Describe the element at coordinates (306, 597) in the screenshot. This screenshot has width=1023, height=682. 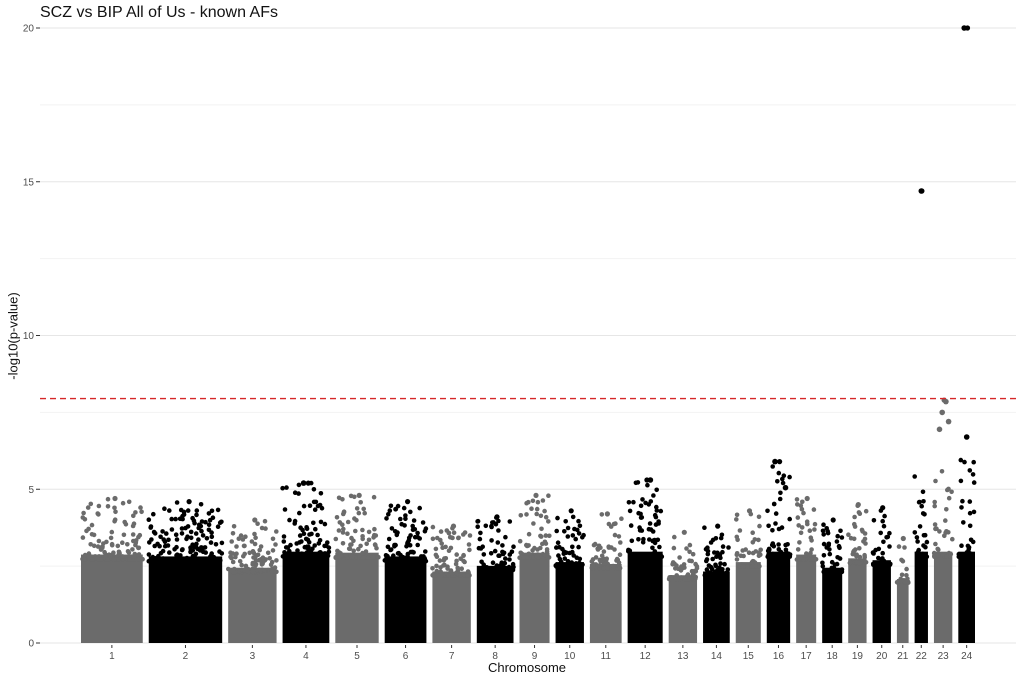
I see `chromosome-4-density` at that location.